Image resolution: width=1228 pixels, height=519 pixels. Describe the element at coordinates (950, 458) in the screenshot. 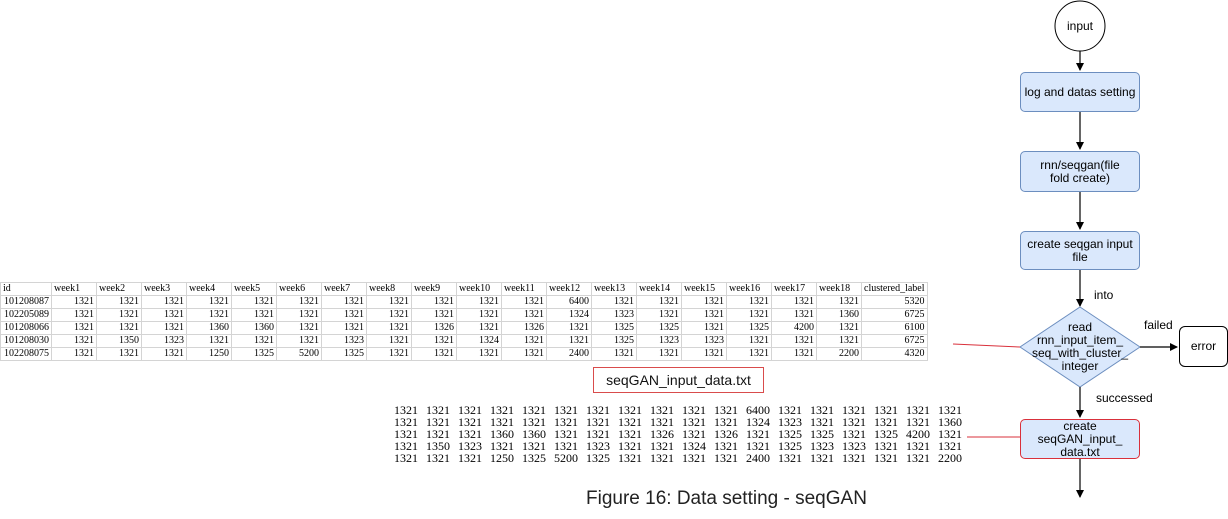

I see `txt-value: 2200` at that location.